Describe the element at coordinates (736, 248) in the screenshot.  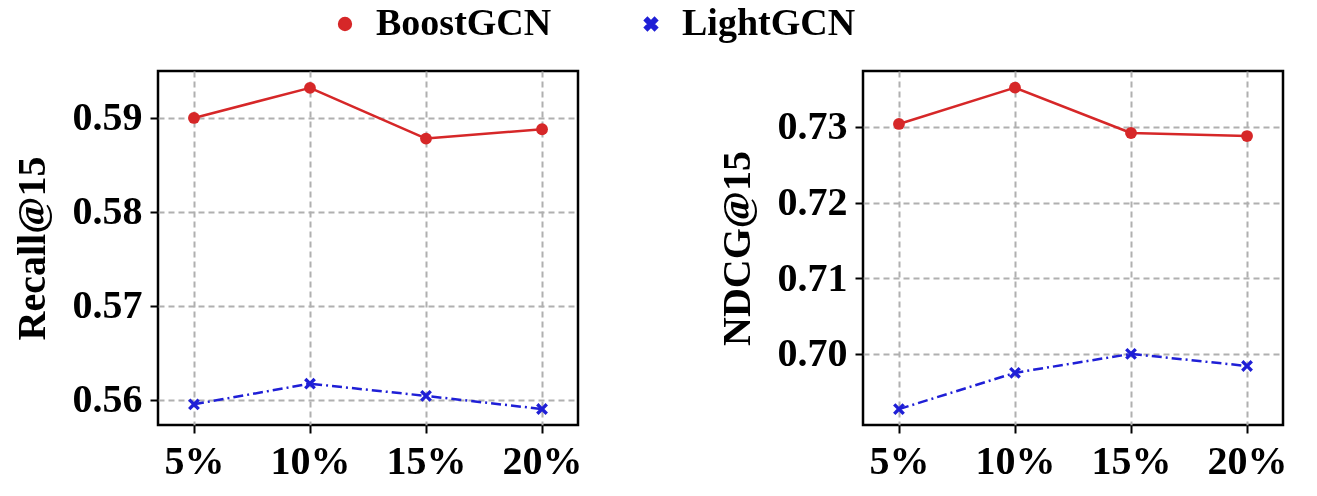
I see `y-axis-title: NDCG@15` at that location.